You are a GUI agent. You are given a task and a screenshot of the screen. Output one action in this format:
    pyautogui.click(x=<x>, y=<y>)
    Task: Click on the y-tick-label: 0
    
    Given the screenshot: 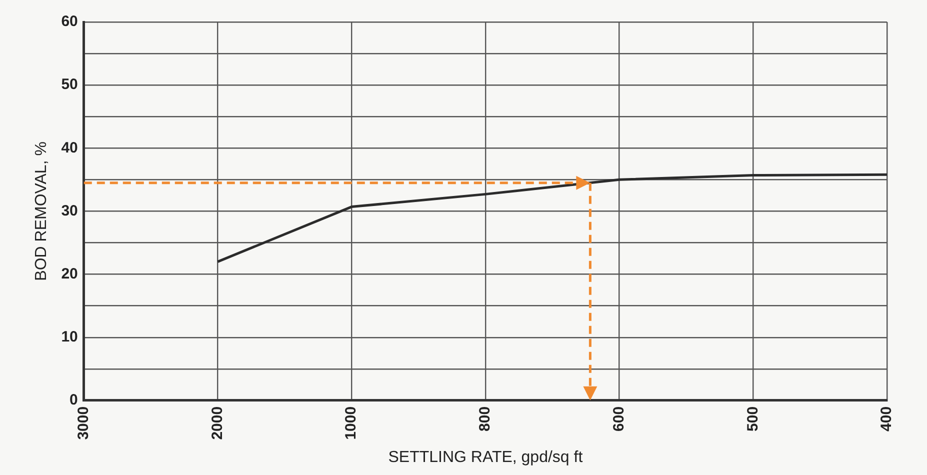 What is the action you would take?
    pyautogui.click(x=74, y=400)
    